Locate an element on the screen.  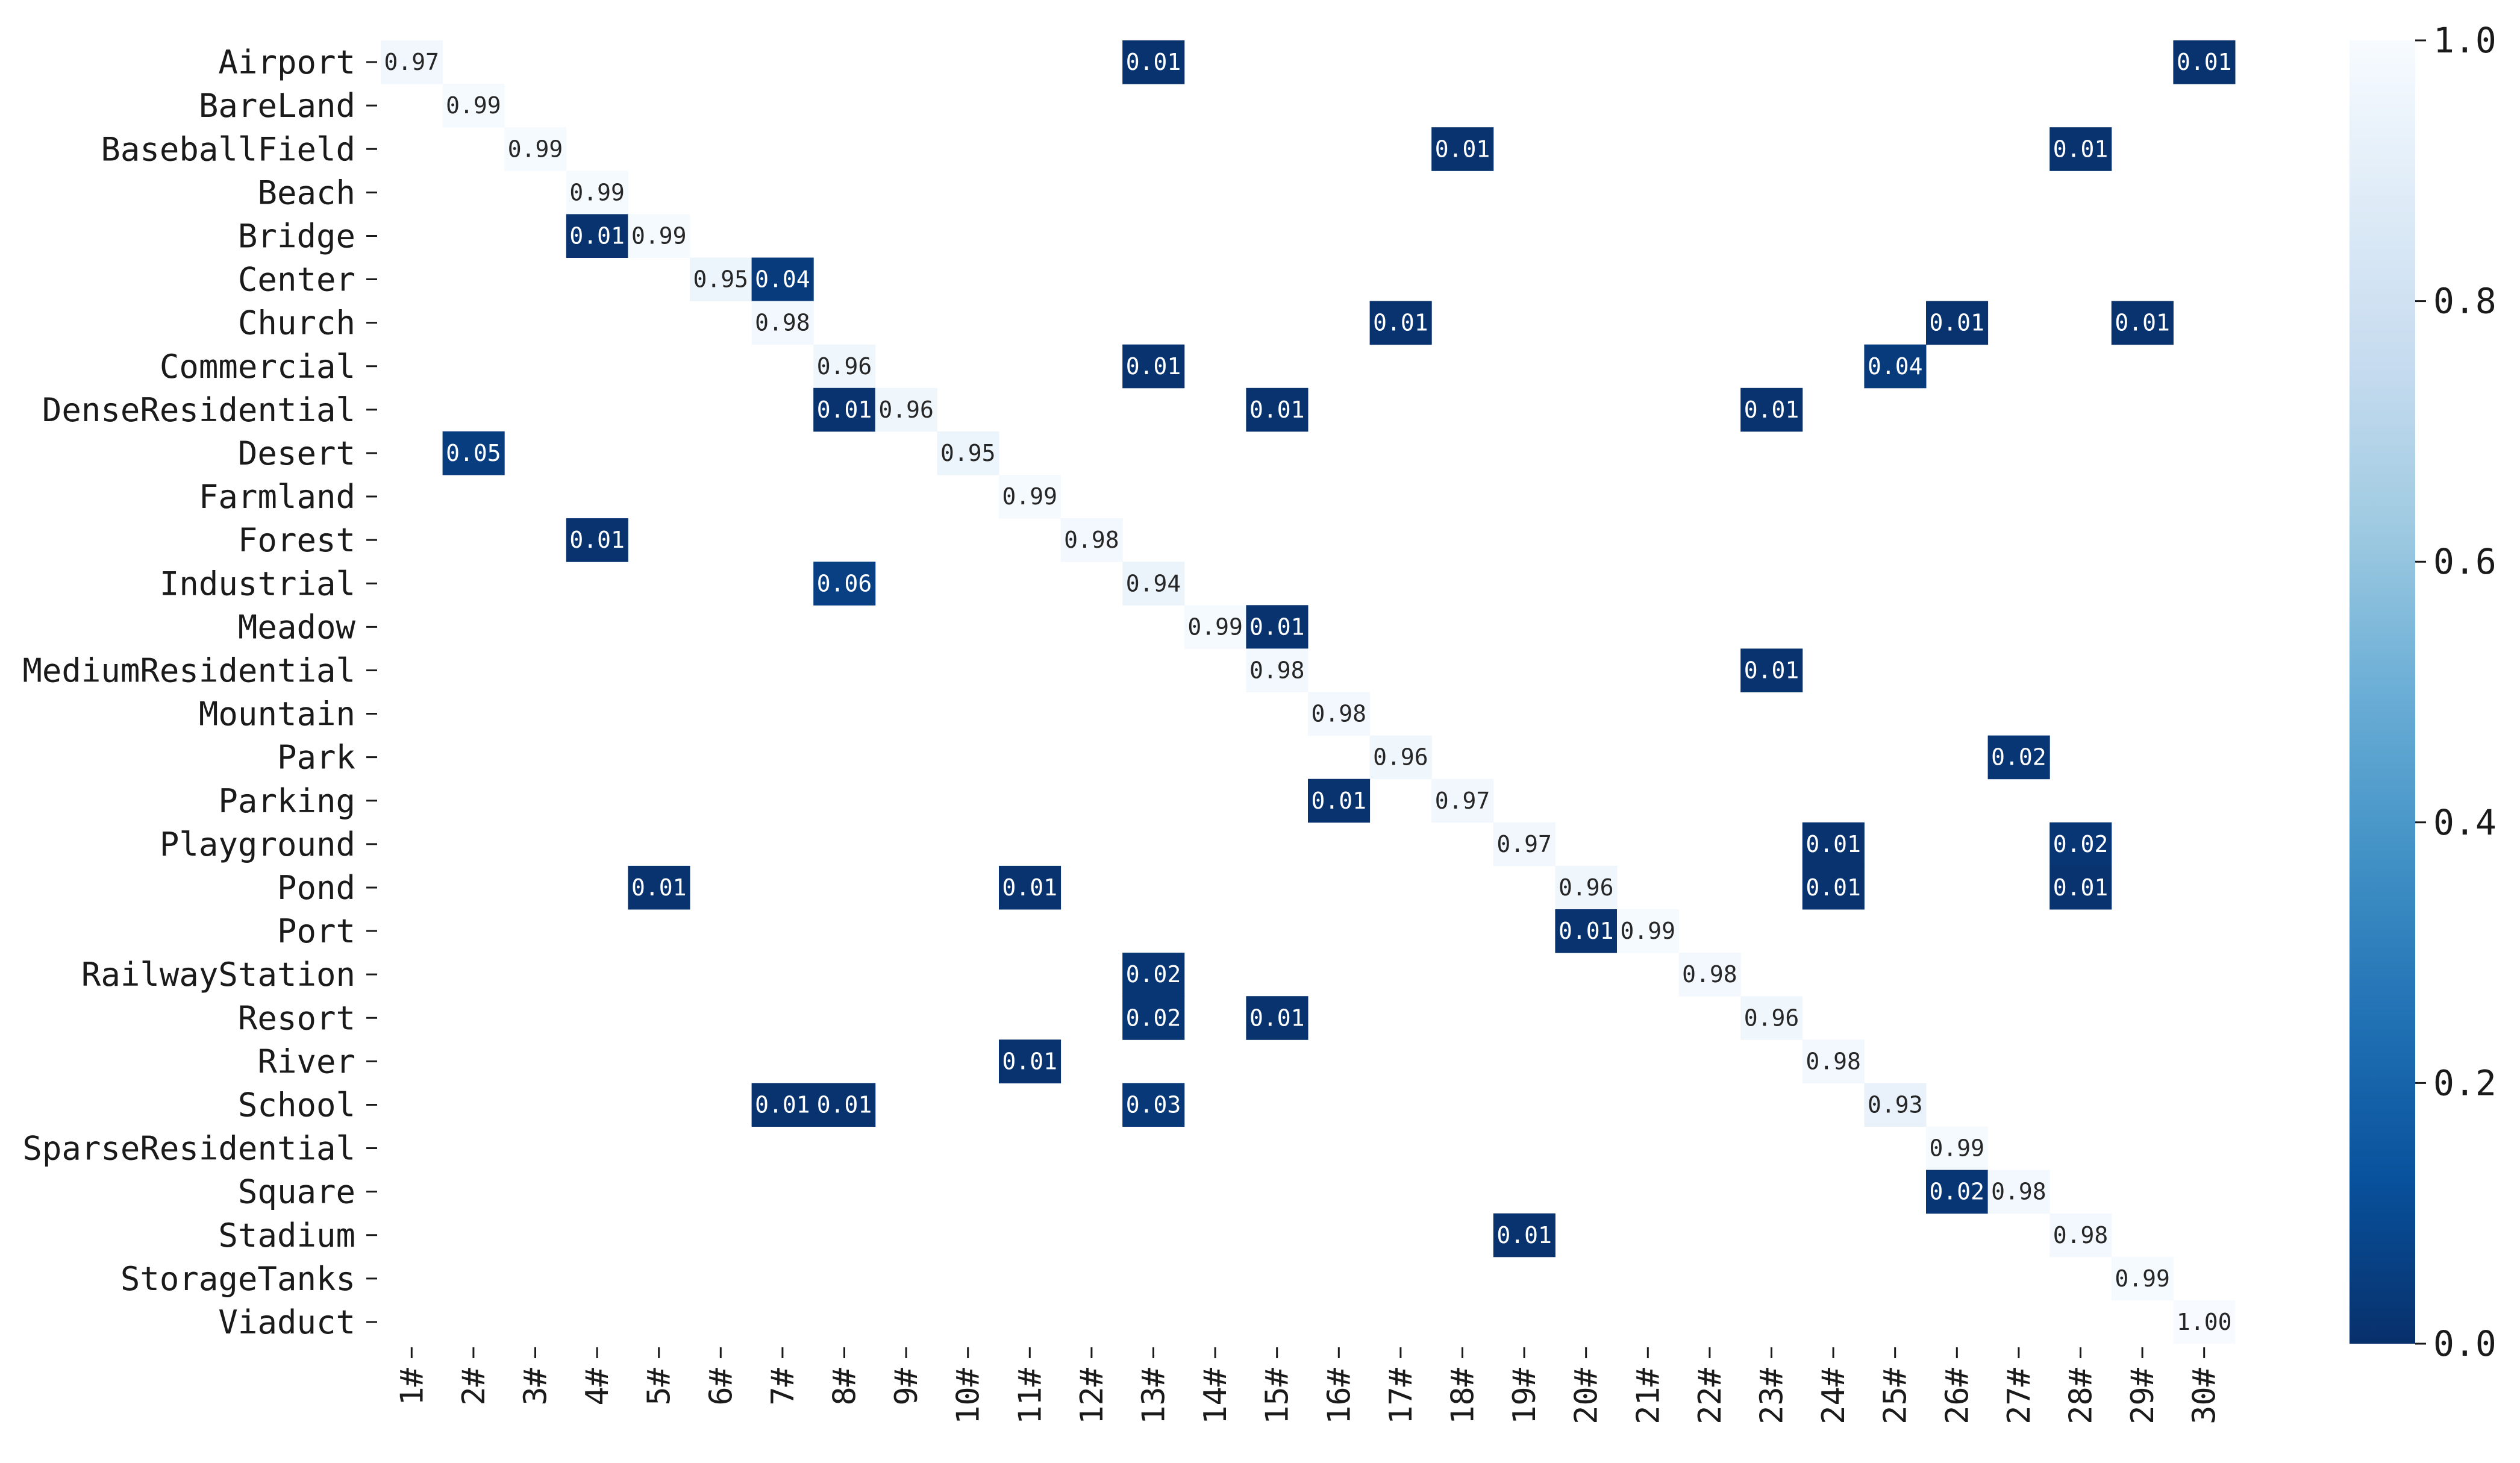
row-label: Airport is located at coordinates (286, 62).